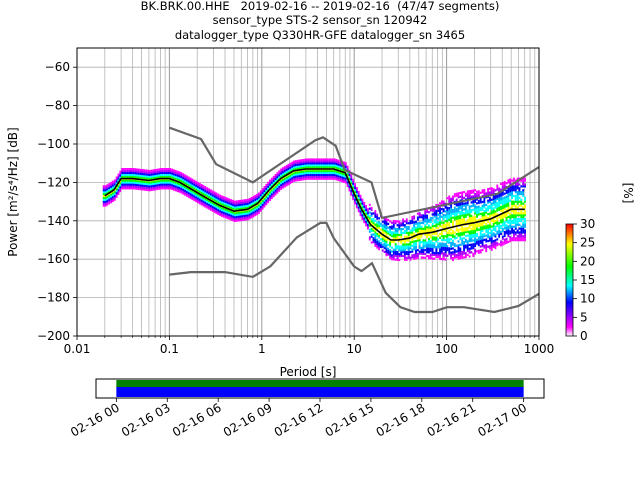  I want to click on y-tick-label: −80, so click(57, 106).